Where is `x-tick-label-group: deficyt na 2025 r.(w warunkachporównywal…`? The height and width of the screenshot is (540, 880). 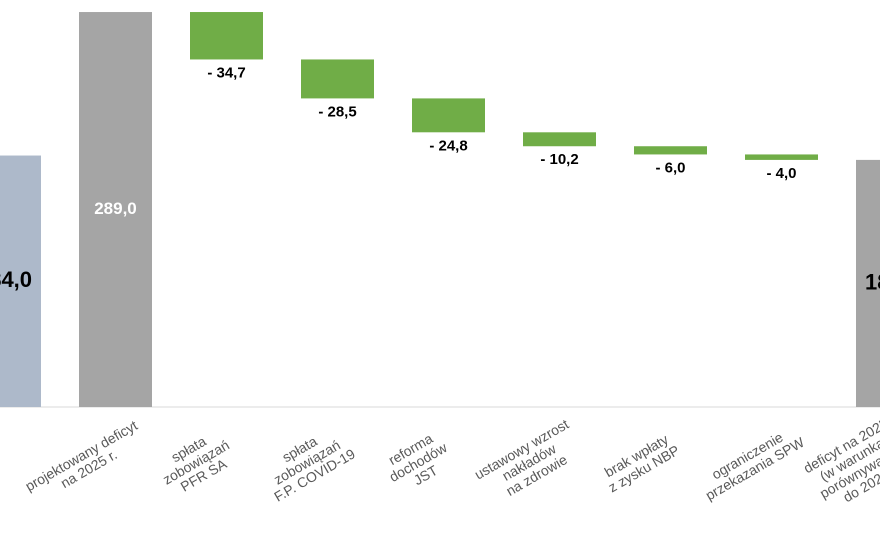 x-tick-label-group: deficyt na 2025 r.(w warunkachporównywal… is located at coordinates (840, 462).